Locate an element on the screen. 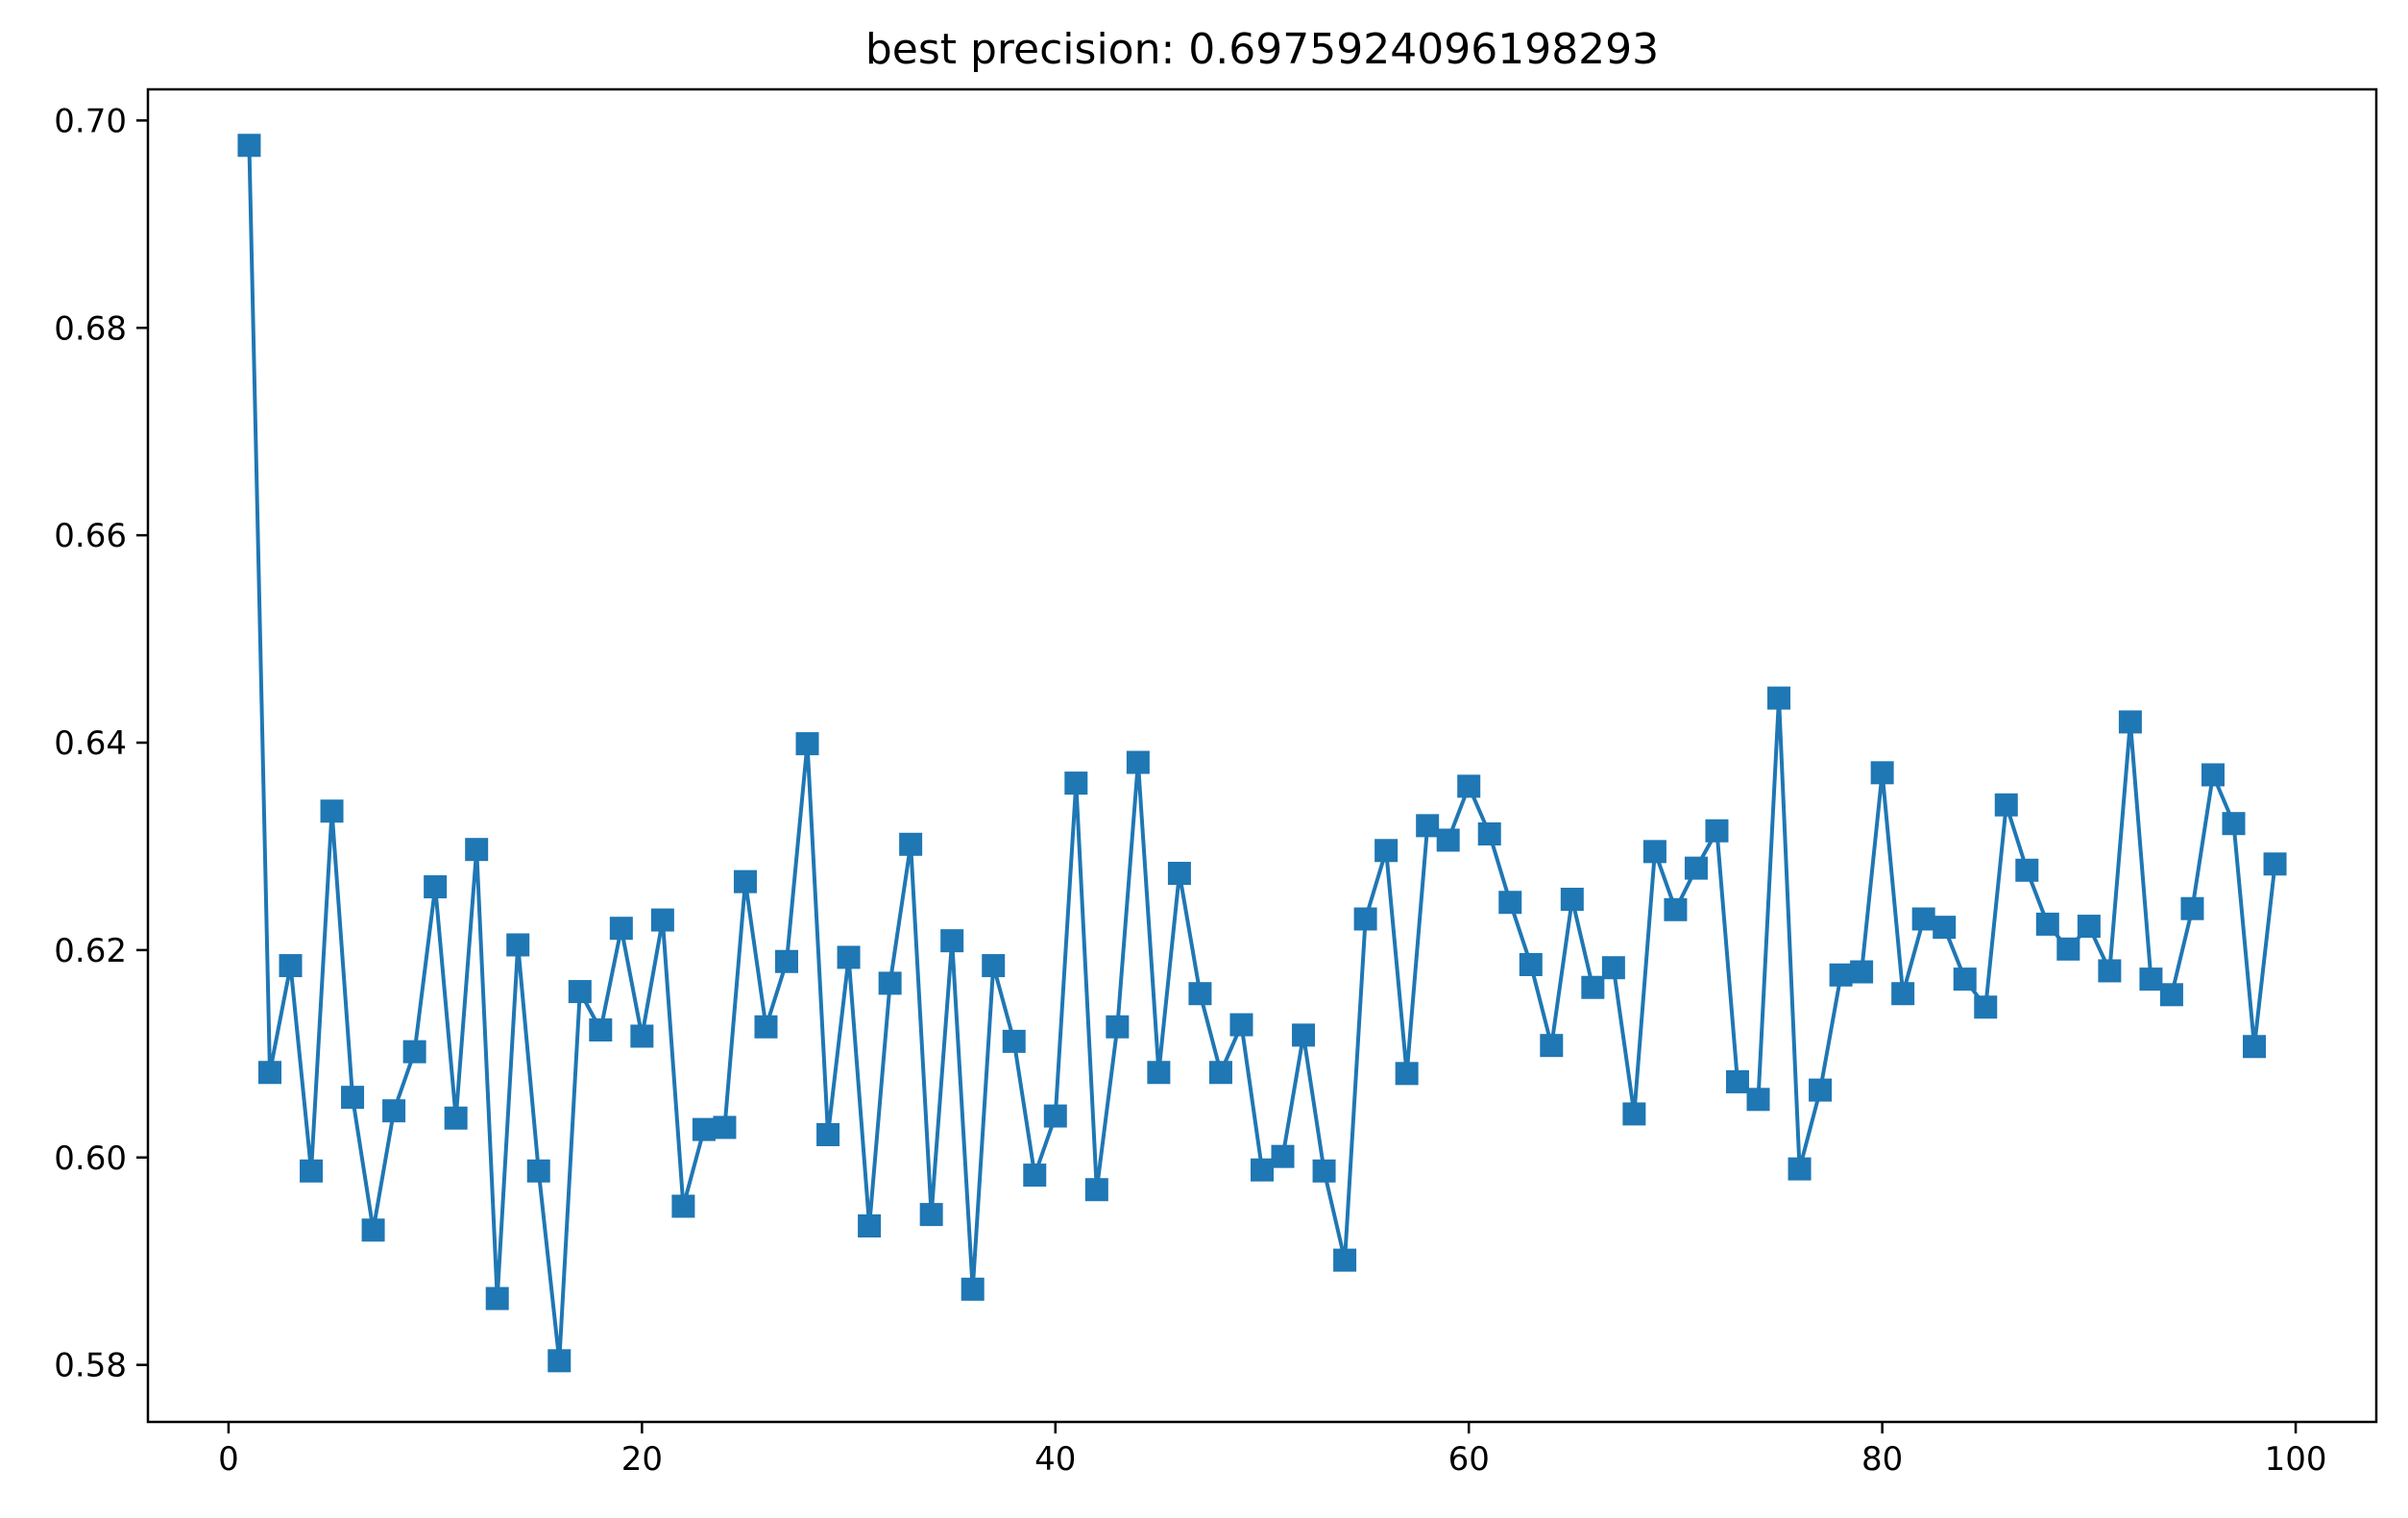  x-tick-label: 60 is located at coordinates (1469, 1459).